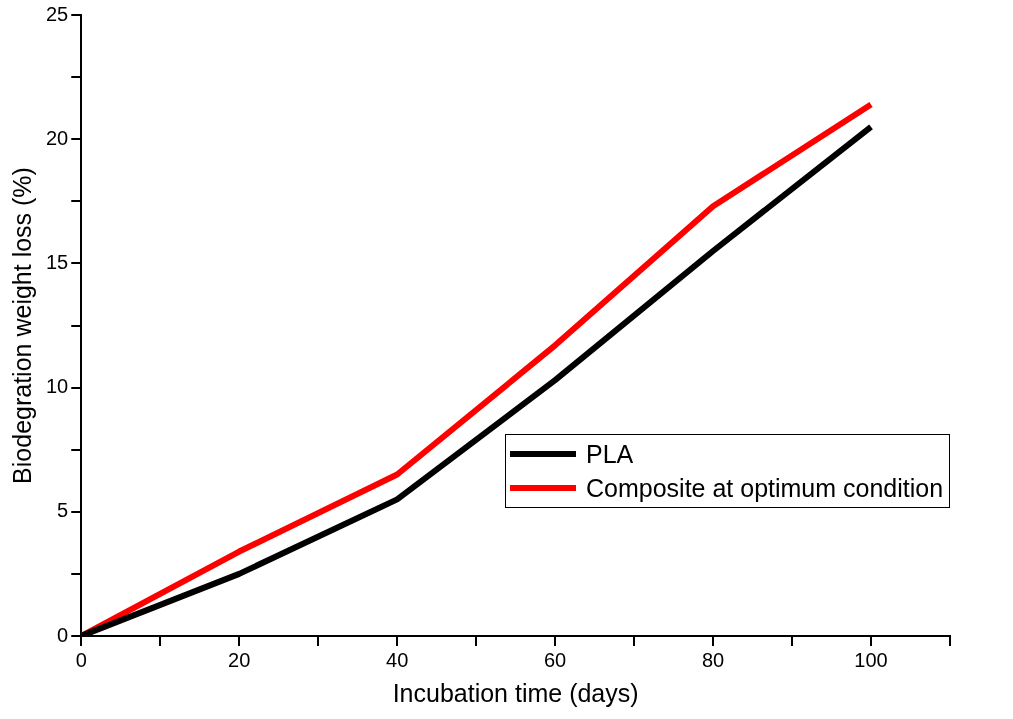 This screenshot has width=1013, height=719. What do you see at coordinates (239, 659) in the screenshot?
I see `x-tick-label: 20` at bounding box center [239, 659].